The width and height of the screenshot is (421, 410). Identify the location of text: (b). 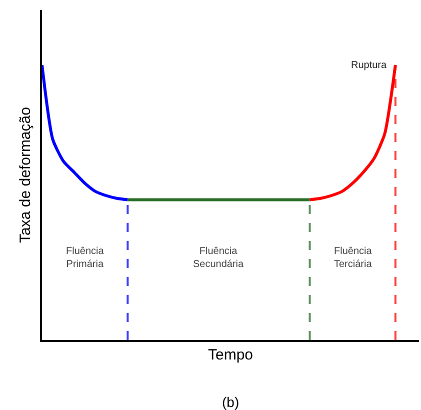
(231, 402).